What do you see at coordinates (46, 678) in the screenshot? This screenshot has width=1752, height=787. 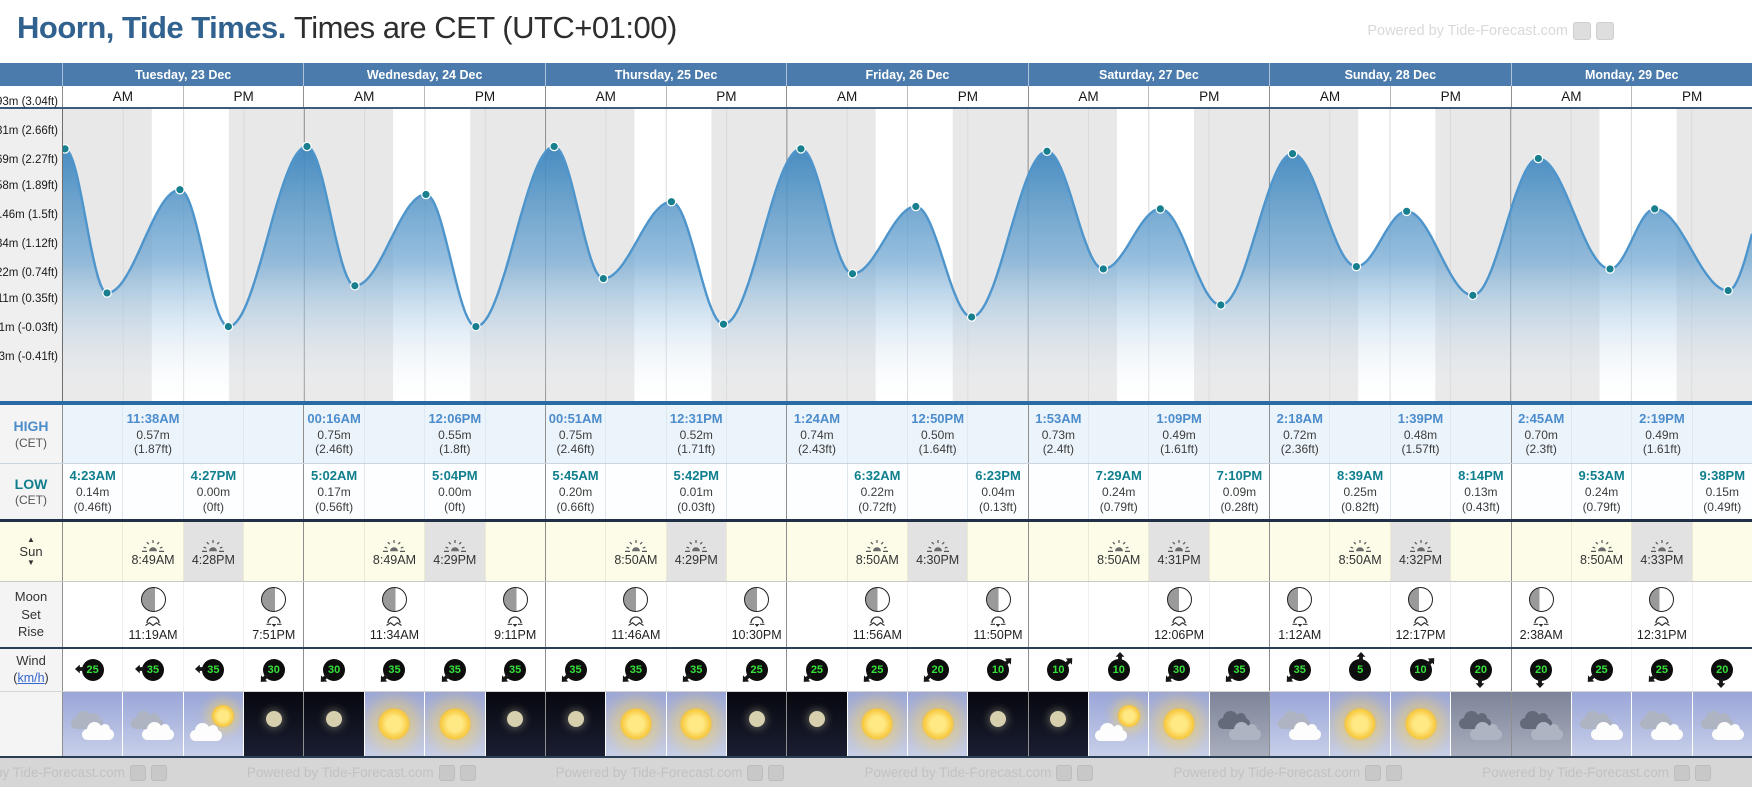 I see `wind-paren-close: )` at bounding box center [46, 678].